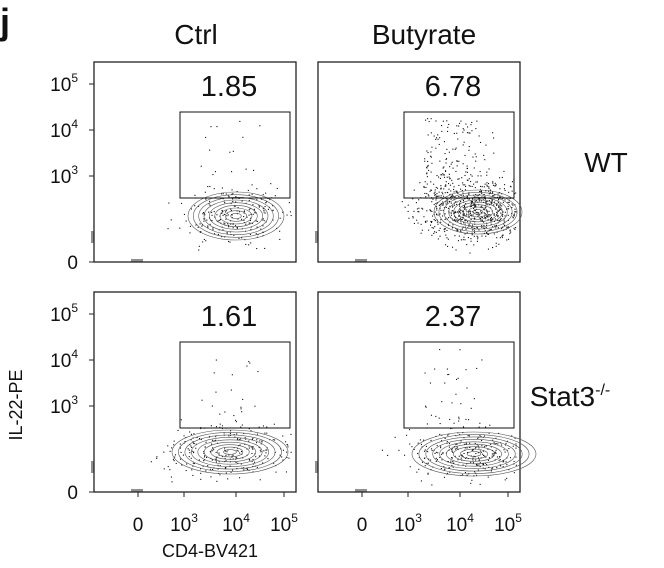  Describe the element at coordinates (195, 162) in the screenshot. I see `plot-frame` at that location.